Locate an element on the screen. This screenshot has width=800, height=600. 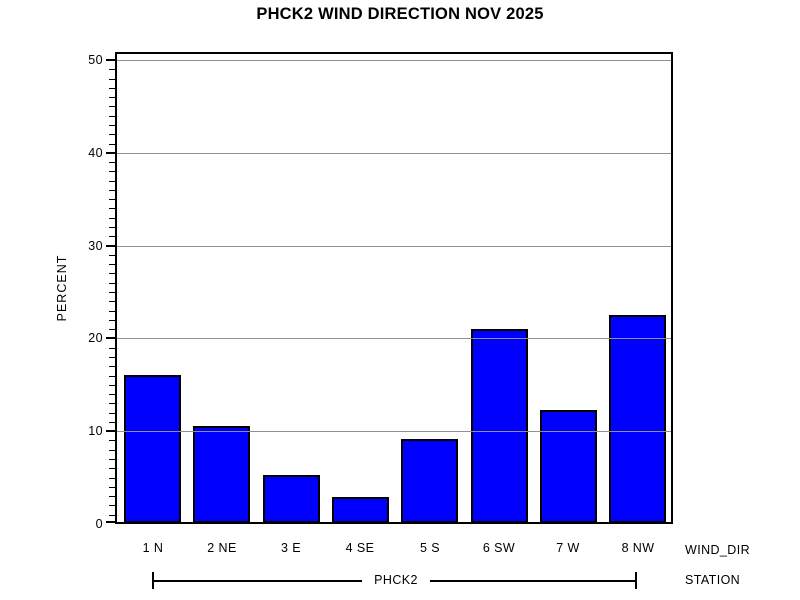
station-bracket-tick-right is located at coordinates (636, 580).